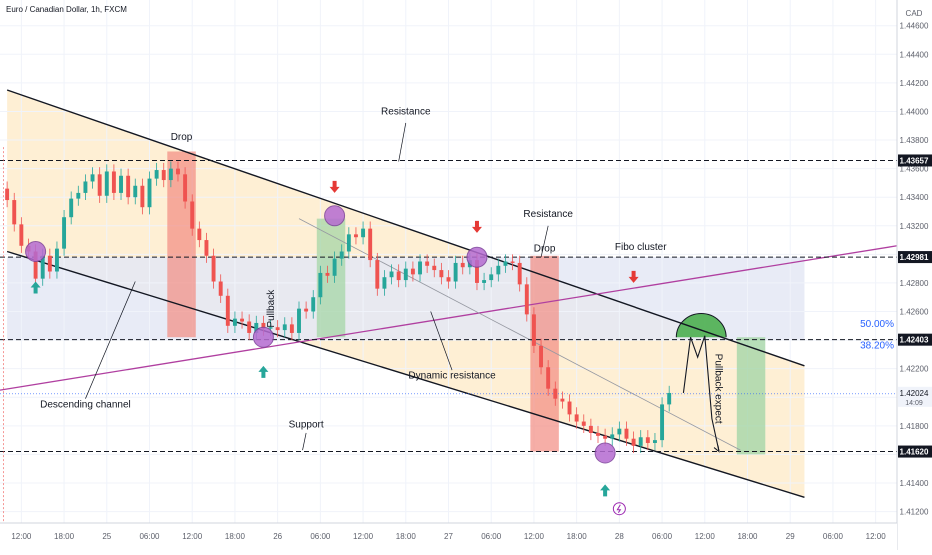  I want to click on price-tick-label: 1.41800, so click(914, 426).